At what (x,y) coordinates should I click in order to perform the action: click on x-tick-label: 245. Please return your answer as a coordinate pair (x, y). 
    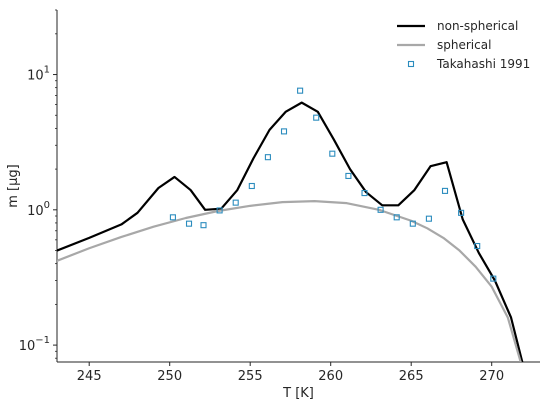
    Looking at the image, I should click on (89, 376).